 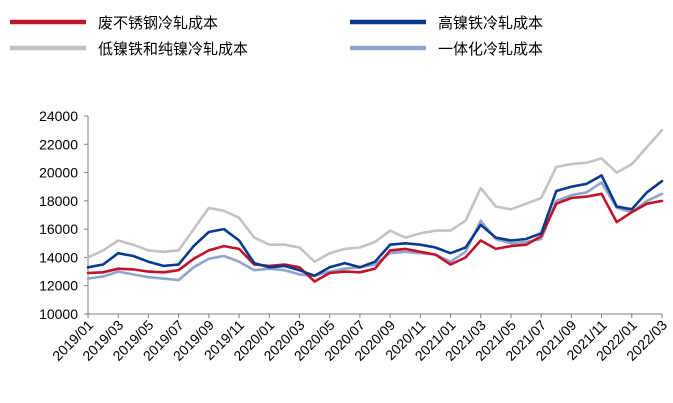 What do you see at coordinates (58, 257) in the screenshot?
I see `y-tick-label: 14000` at bounding box center [58, 257].